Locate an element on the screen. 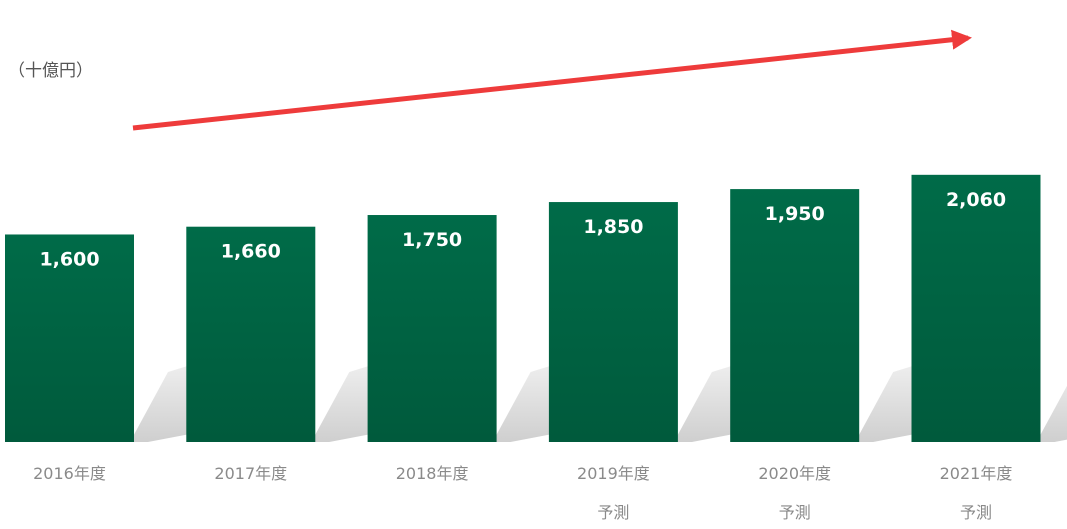 The height and width of the screenshot is (529, 1067). data-label: 1,660 is located at coordinates (251, 252).